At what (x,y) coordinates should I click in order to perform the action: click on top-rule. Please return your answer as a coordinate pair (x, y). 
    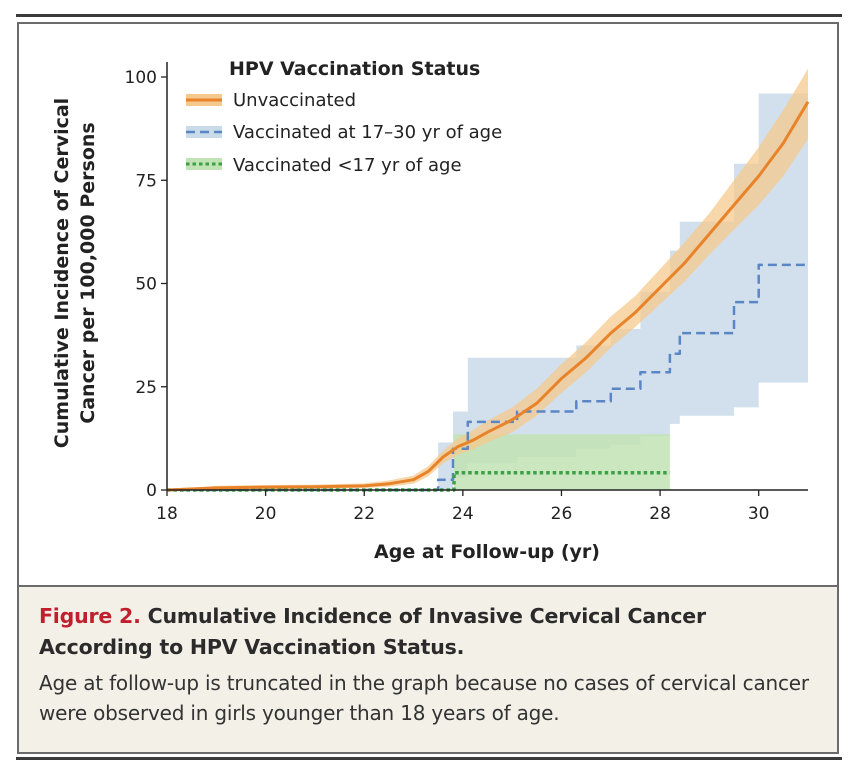
    Looking at the image, I should click on (429, 15).